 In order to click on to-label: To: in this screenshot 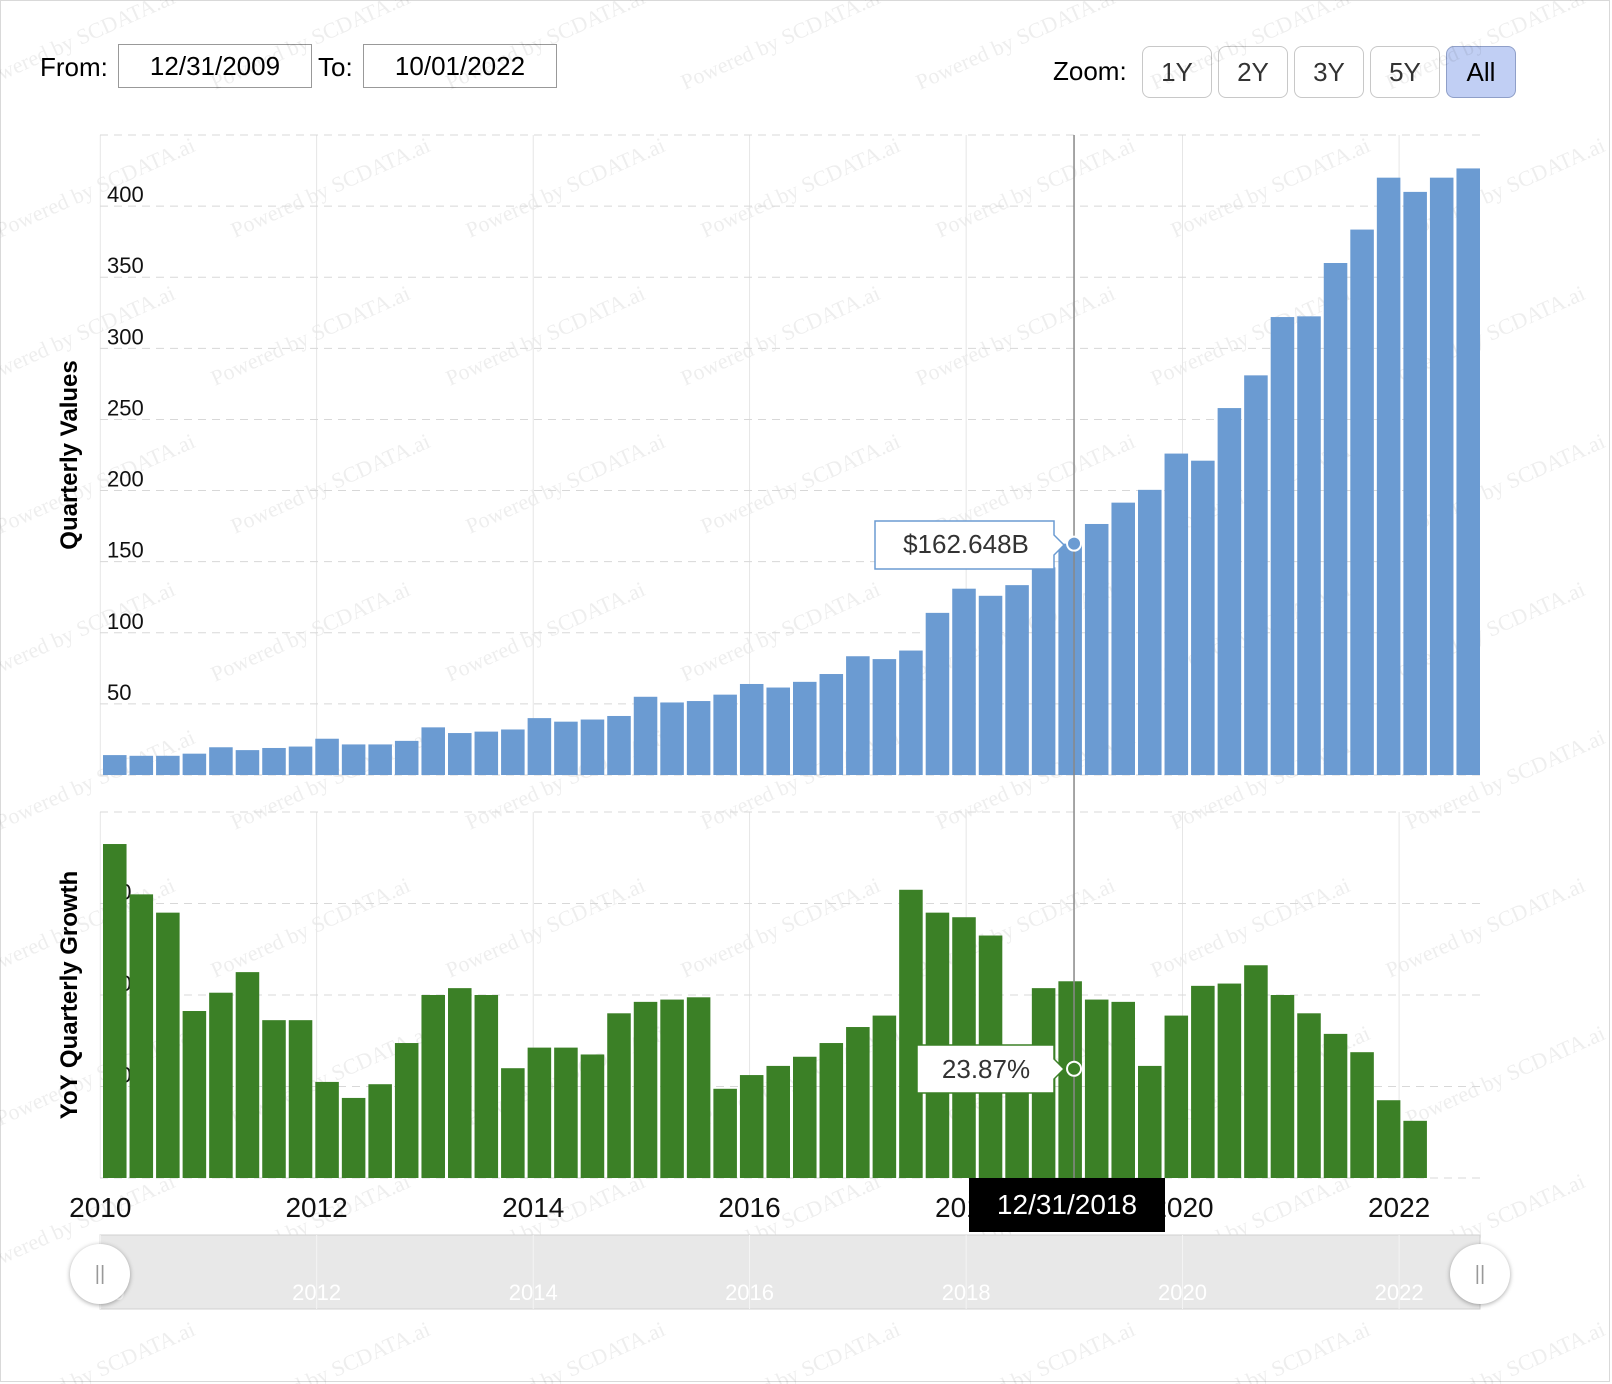, I will do `click(335, 67)`.